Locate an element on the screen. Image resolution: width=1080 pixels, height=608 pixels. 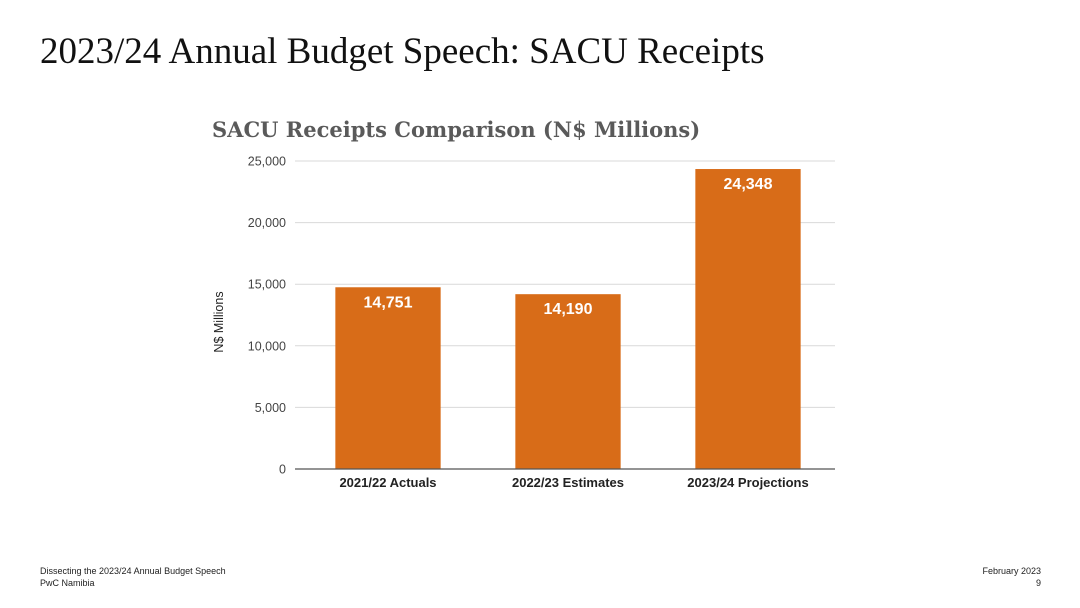
footer-company: PwC Namibia is located at coordinates (67, 583).